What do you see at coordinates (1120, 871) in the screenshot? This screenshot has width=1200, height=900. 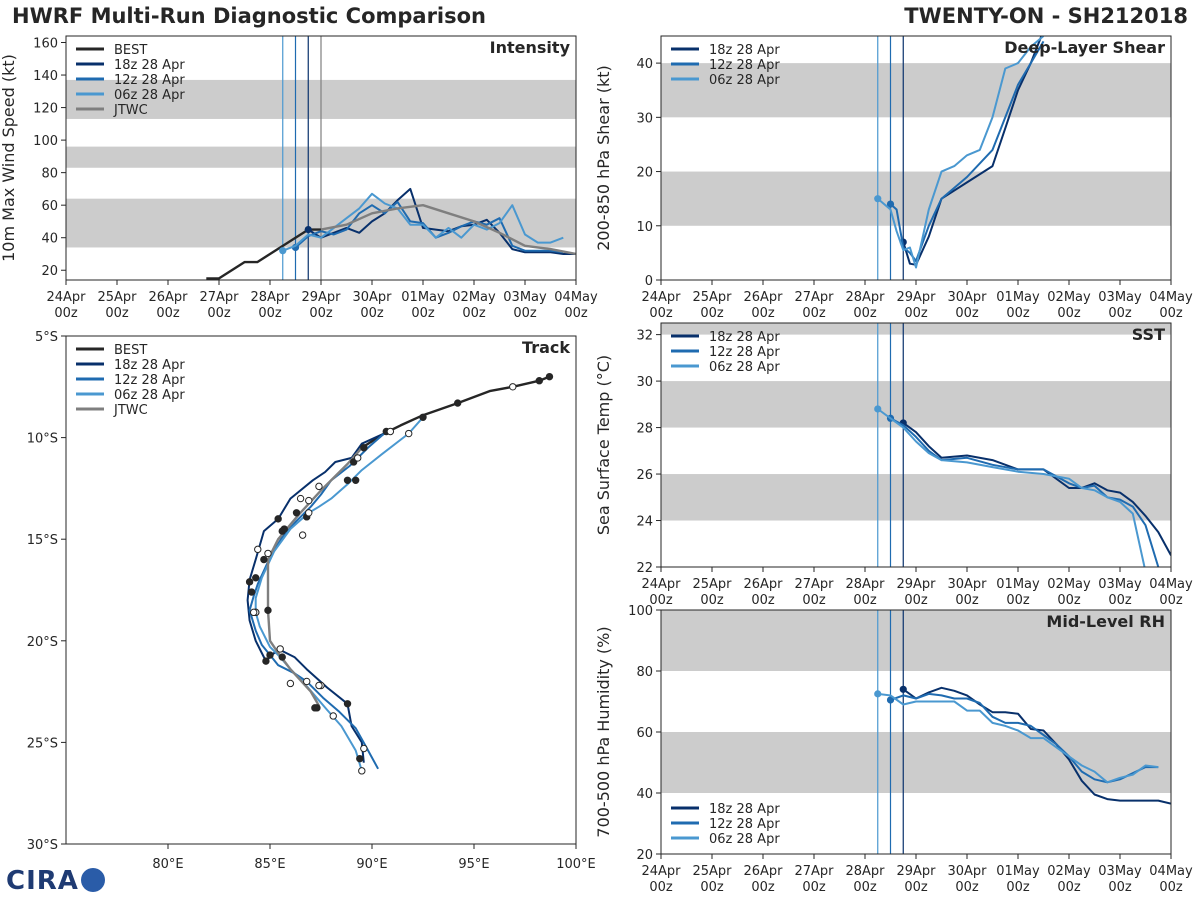 I see `rh-xtick-label: 03May` at bounding box center [1120, 871].